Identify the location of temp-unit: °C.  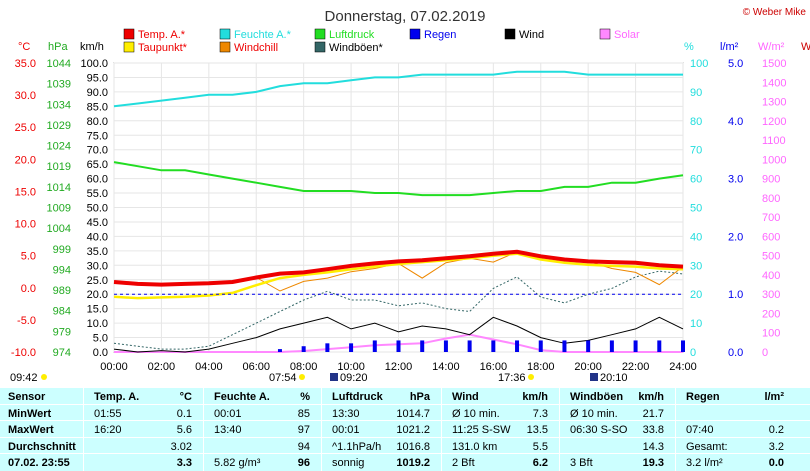
(24, 47).